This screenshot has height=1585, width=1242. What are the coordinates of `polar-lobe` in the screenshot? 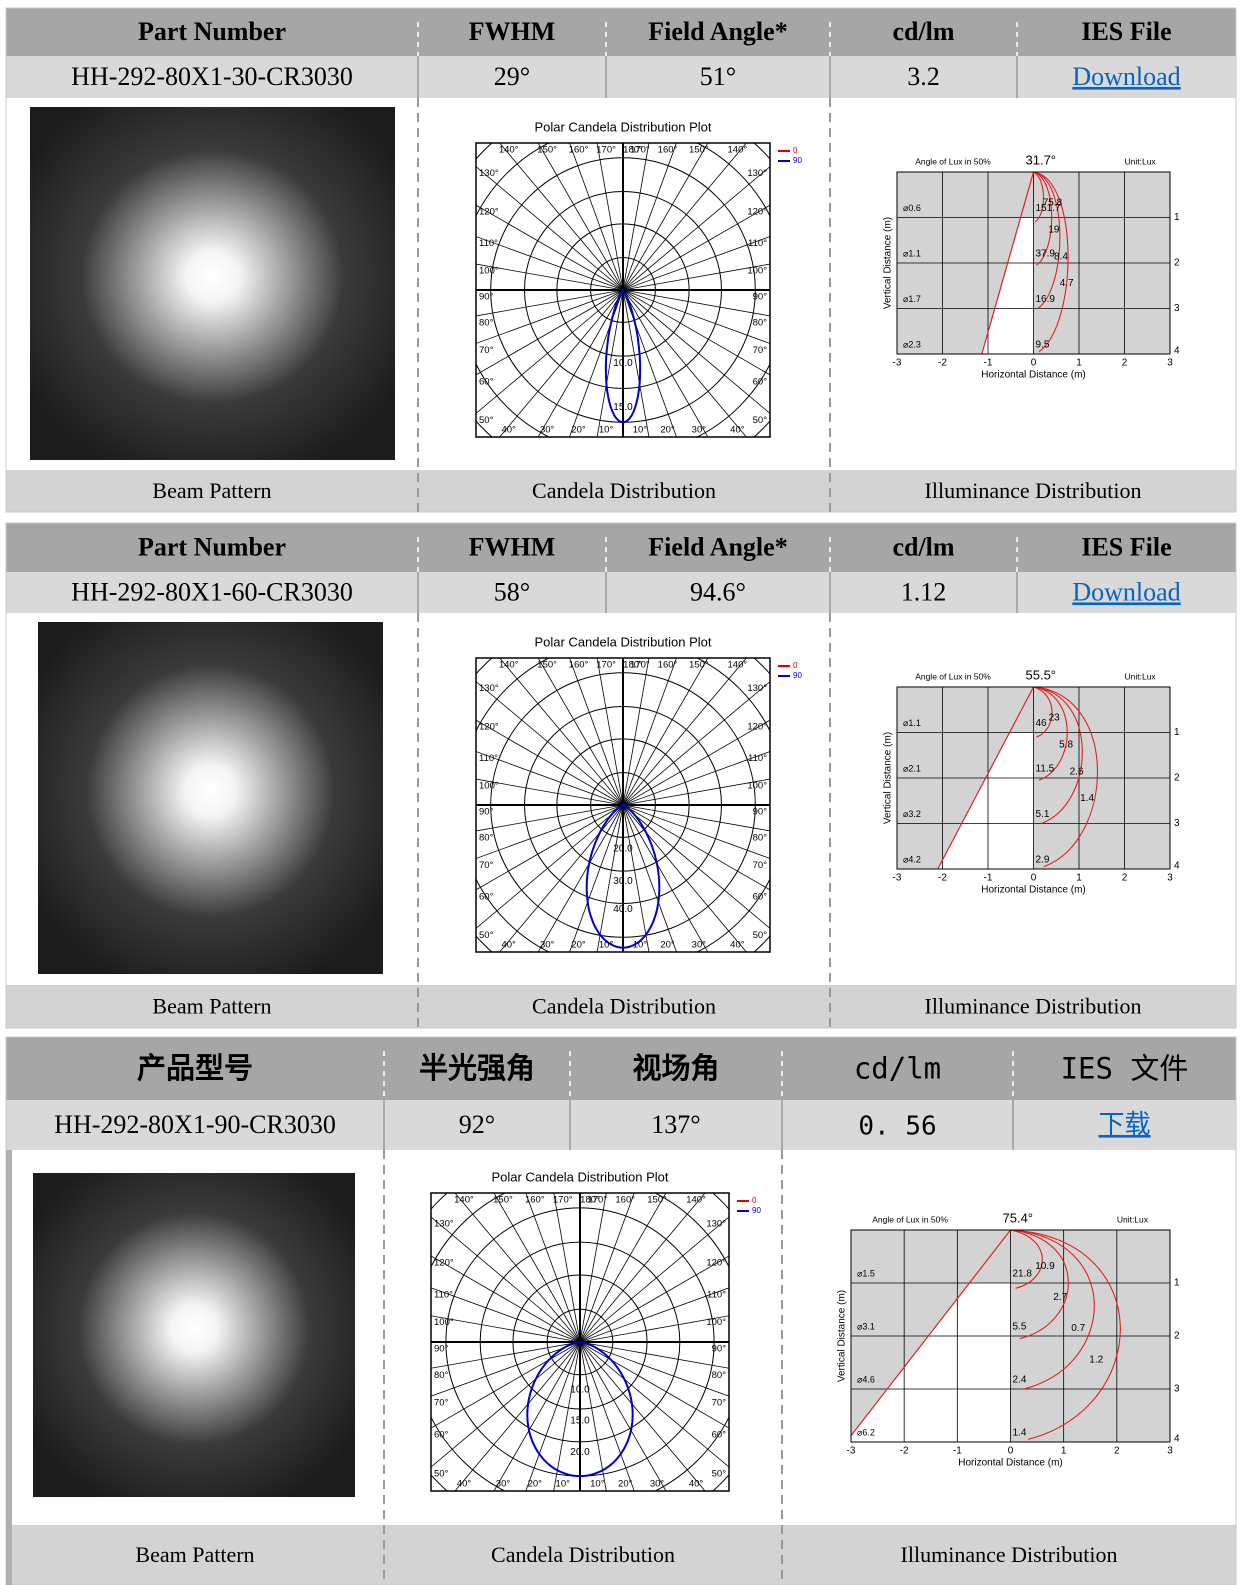 It's located at (623, 876).